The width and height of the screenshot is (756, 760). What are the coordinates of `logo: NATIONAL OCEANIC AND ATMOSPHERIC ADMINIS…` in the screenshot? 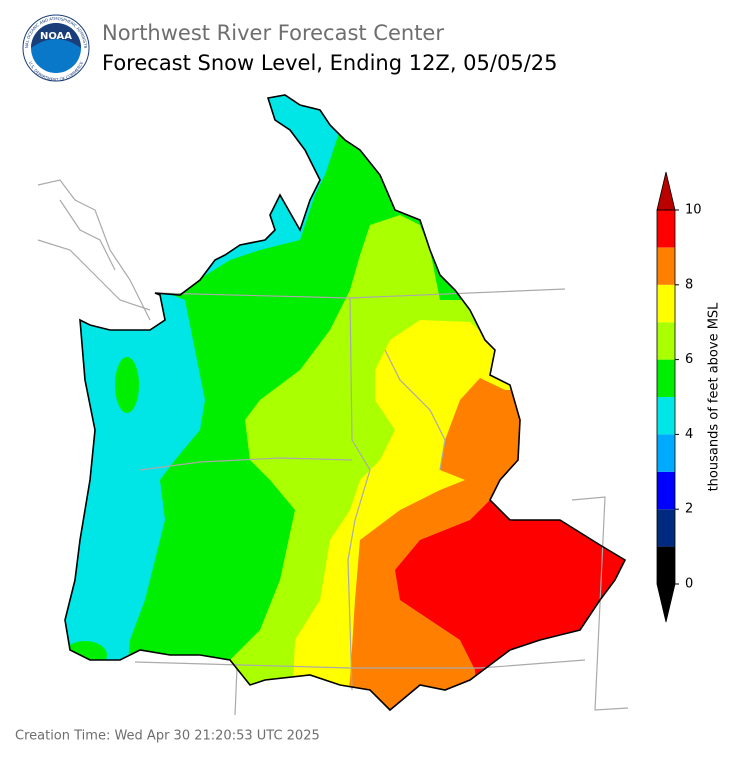 It's located at (45, 41).